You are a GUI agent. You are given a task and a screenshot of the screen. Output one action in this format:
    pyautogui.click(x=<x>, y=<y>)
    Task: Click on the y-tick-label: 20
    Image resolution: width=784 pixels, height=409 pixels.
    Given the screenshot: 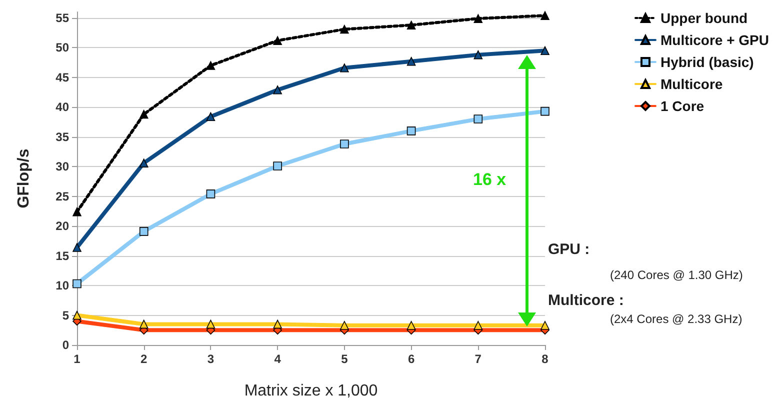 What is the action you would take?
    pyautogui.click(x=63, y=226)
    